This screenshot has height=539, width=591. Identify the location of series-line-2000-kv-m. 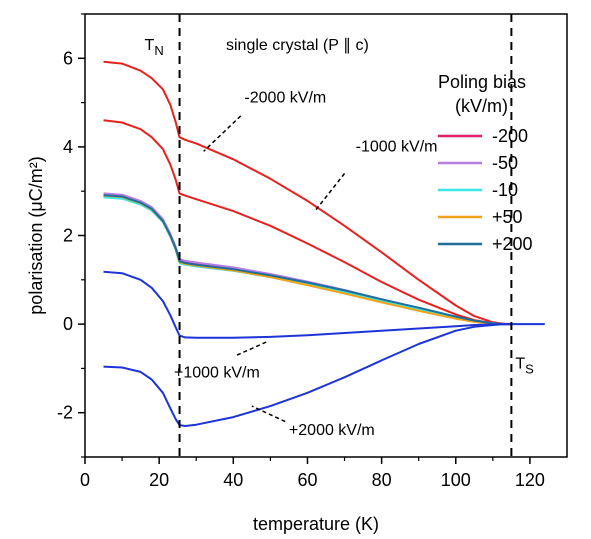
(307, 375).